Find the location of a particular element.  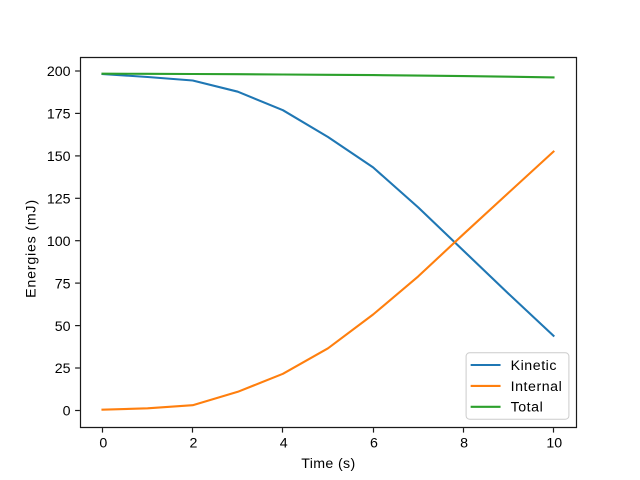

svg-text: Kinetic is located at coordinates (534, 366).